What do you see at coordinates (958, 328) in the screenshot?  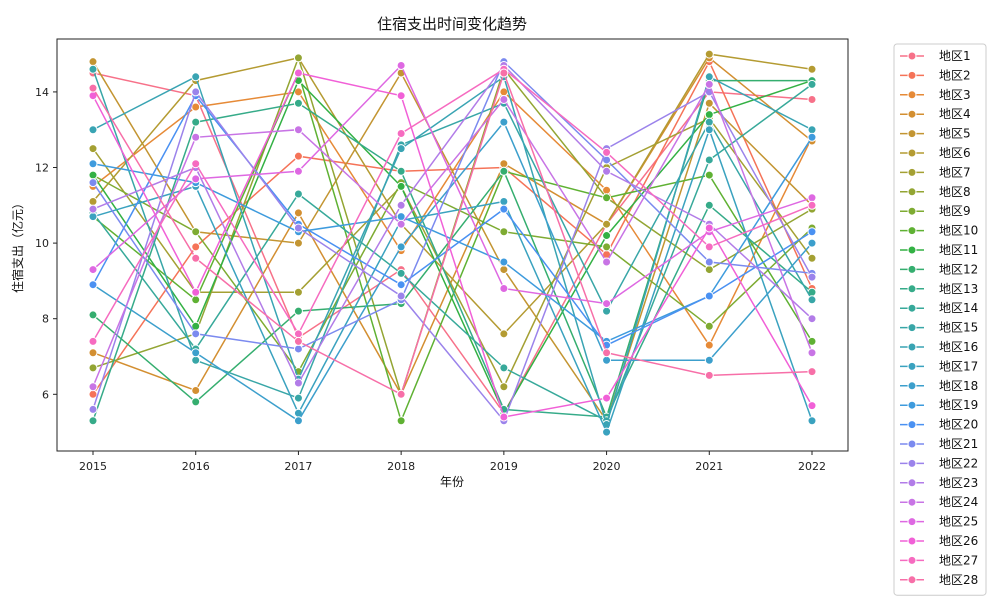 I see `legend-label: 地区15` at bounding box center [958, 328].